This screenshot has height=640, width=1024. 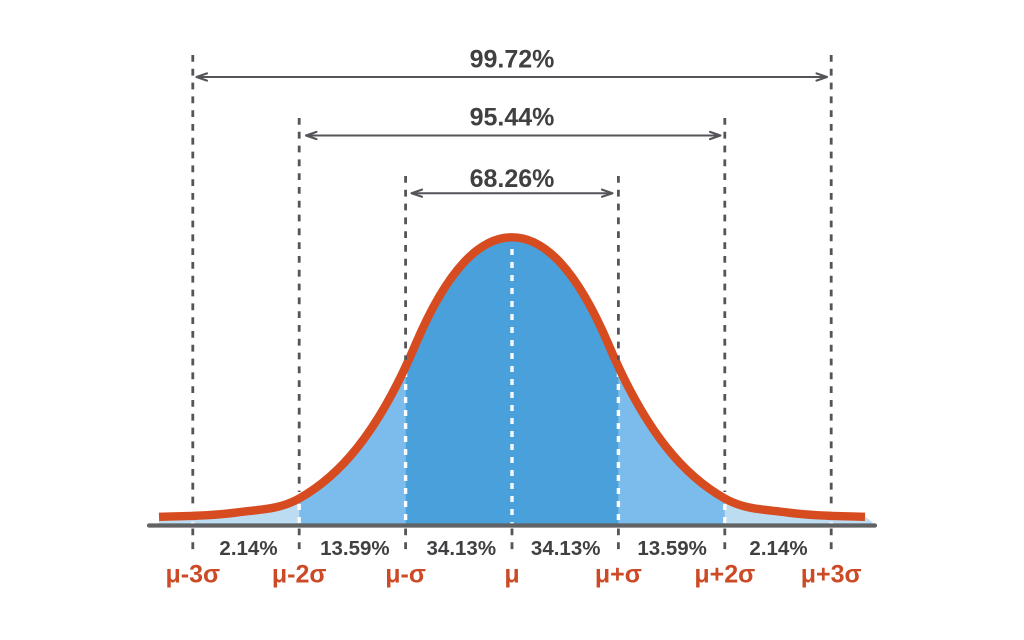 I want to click on svg-text: μ+2σ, so click(x=724, y=575).